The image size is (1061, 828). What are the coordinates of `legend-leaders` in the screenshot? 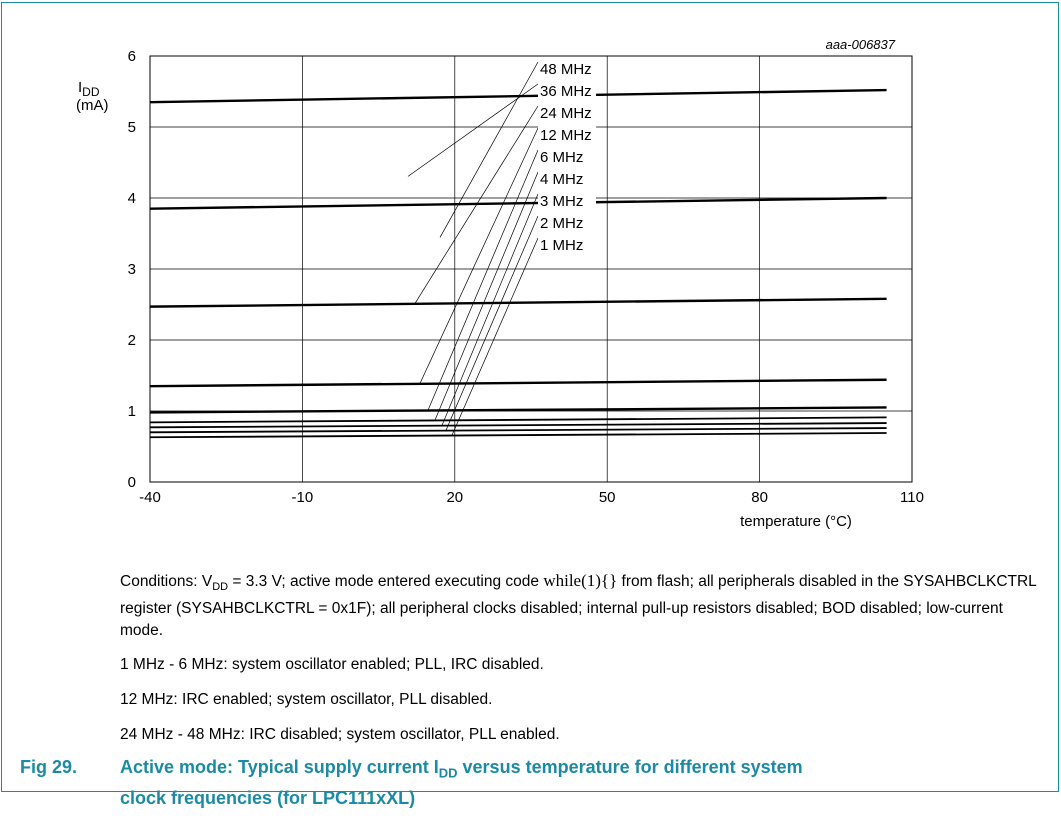 It's located at (473, 248).